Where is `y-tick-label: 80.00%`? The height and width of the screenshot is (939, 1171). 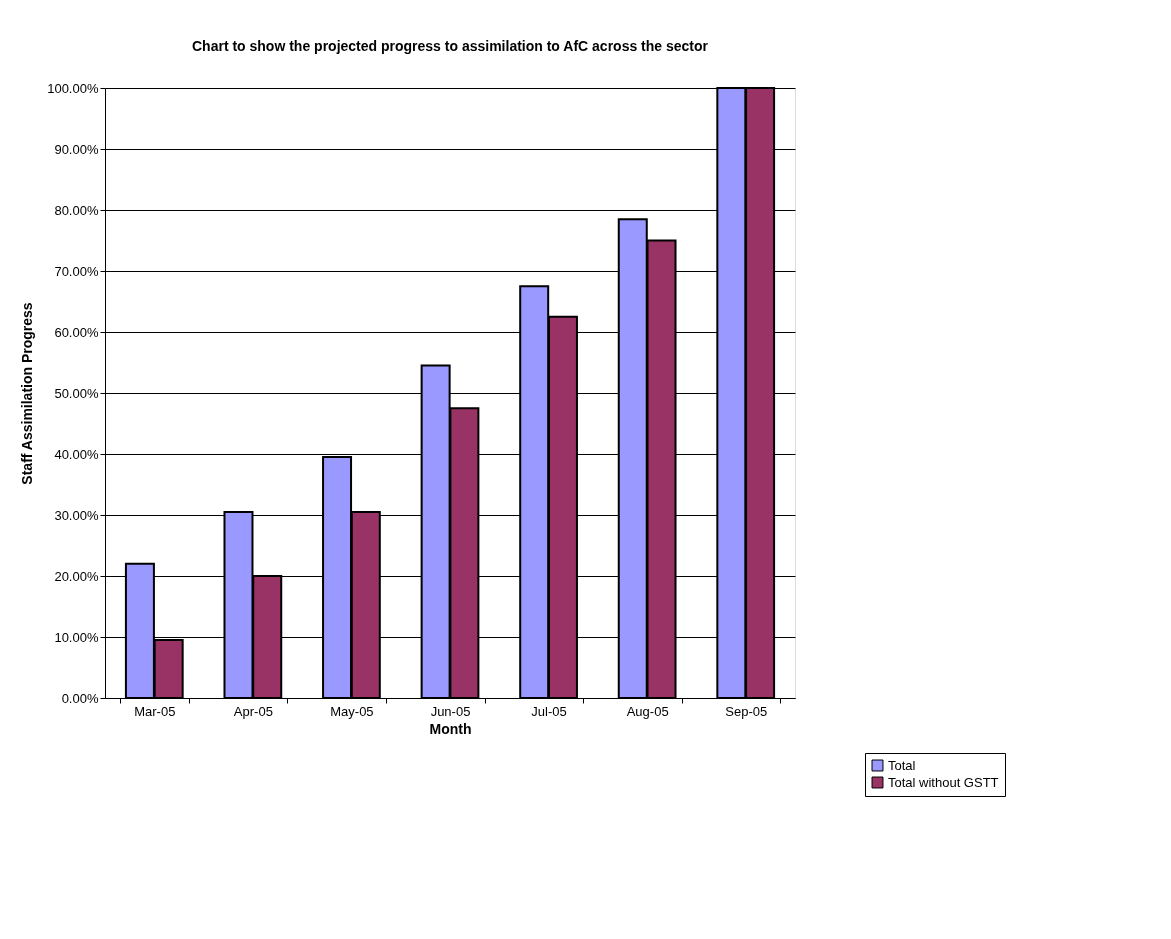
y-tick-label: 80.00% is located at coordinates (76, 210).